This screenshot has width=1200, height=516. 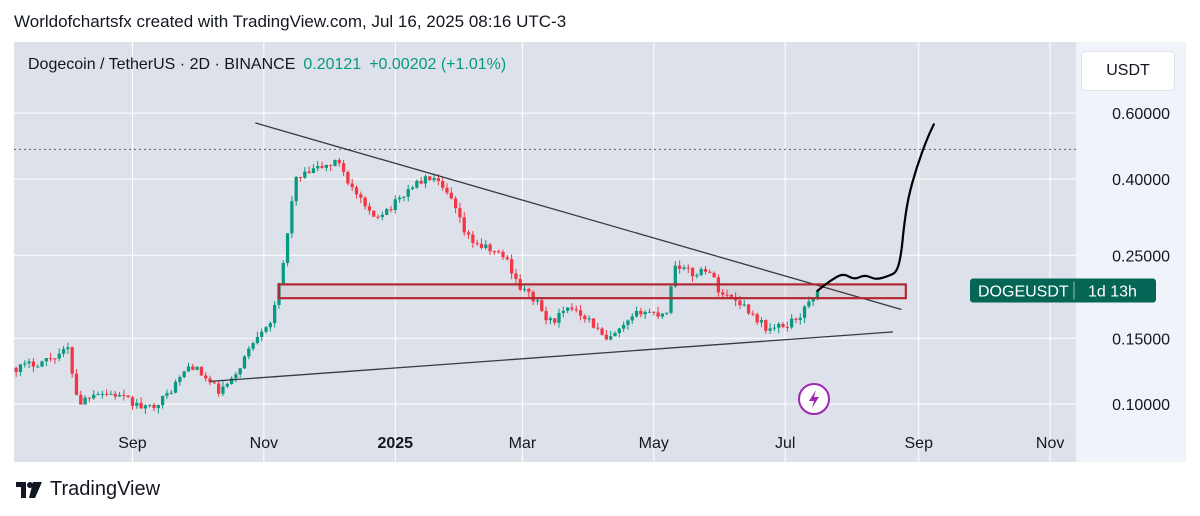 What do you see at coordinates (105, 489) in the screenshot?
I see `brand-name: TradingView` at bounding box center [105, 489].